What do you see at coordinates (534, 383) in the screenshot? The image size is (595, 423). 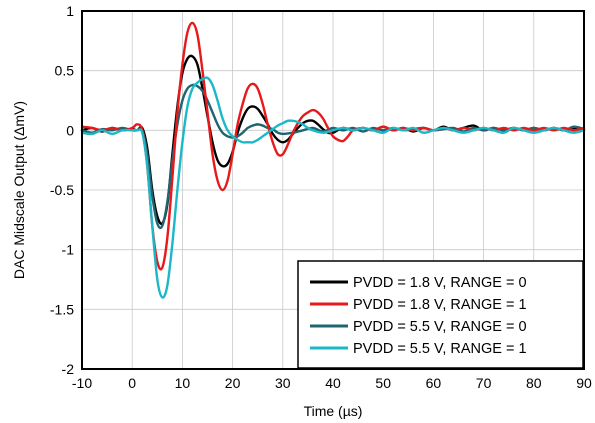 I see `x-tick-label: 80` at bounding box center [534, 383].